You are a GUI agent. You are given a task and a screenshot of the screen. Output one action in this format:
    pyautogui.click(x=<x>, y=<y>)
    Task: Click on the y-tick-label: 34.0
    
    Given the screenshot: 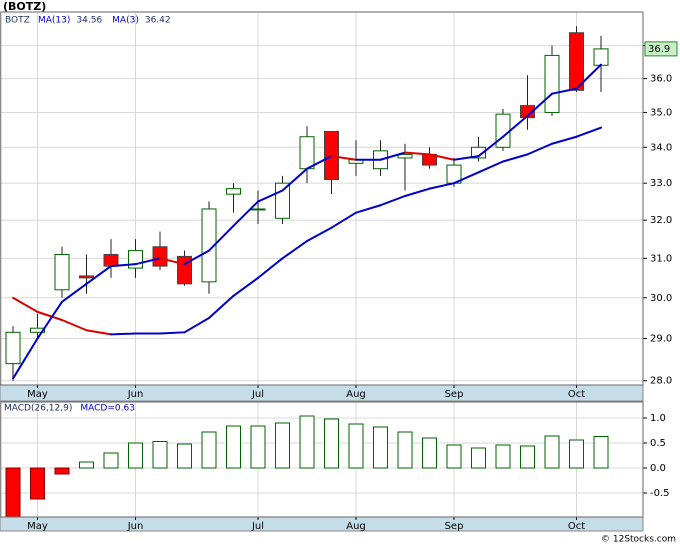 What is the action you would take?
    pyautogui.click(x=661, y=147)
    